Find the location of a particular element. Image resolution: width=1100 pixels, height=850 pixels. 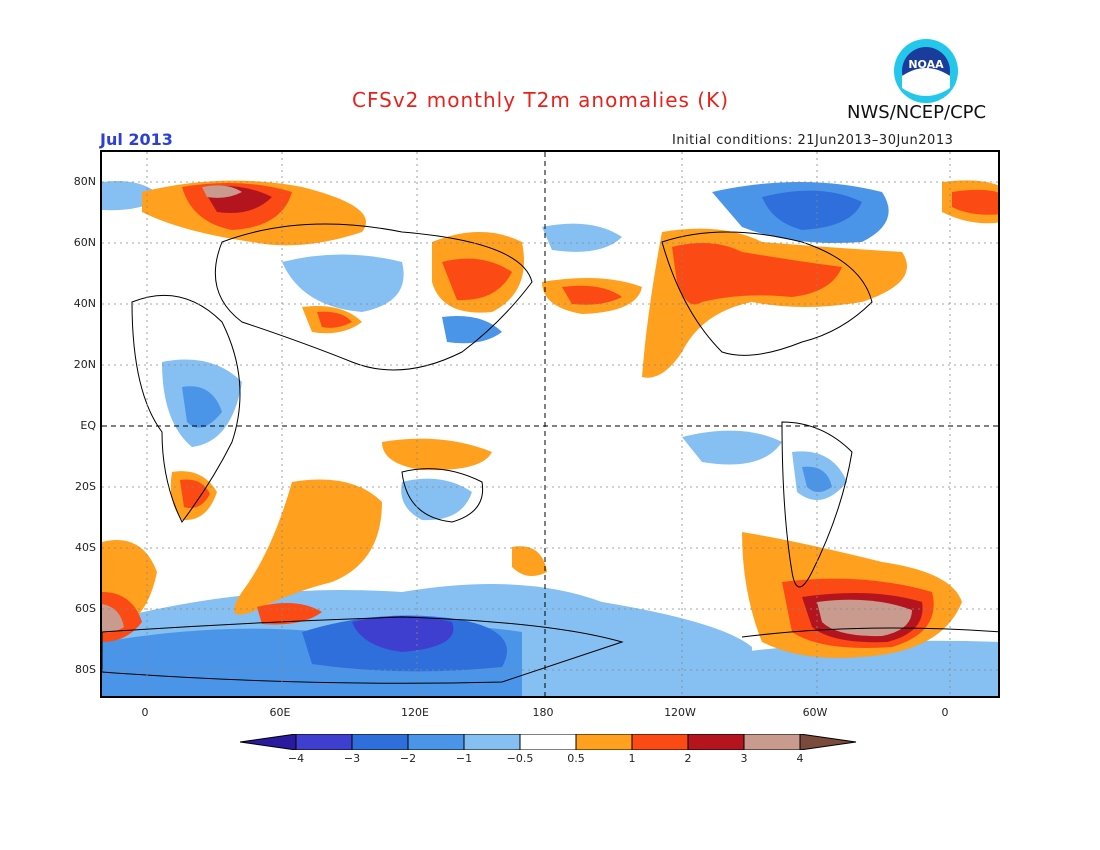

colorbar-label: 0.5 is located at coordinates (576, 758).